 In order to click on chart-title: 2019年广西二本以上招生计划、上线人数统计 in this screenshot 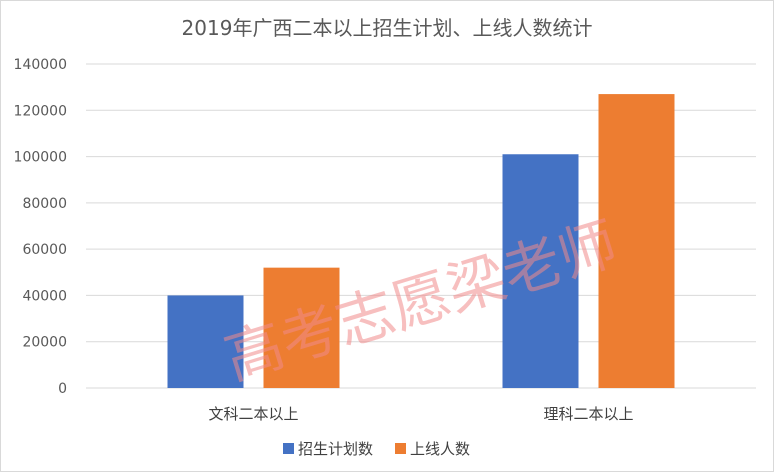, I will do `click(387, 28)`.